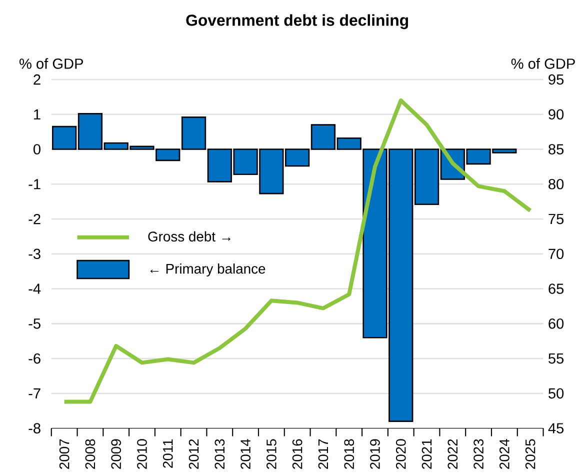 The height and width of the screenshot is (473, 586). Describe the element at coordinates (90, 454) in the screenshot. I see `x-tick-label: 2008` at that location.